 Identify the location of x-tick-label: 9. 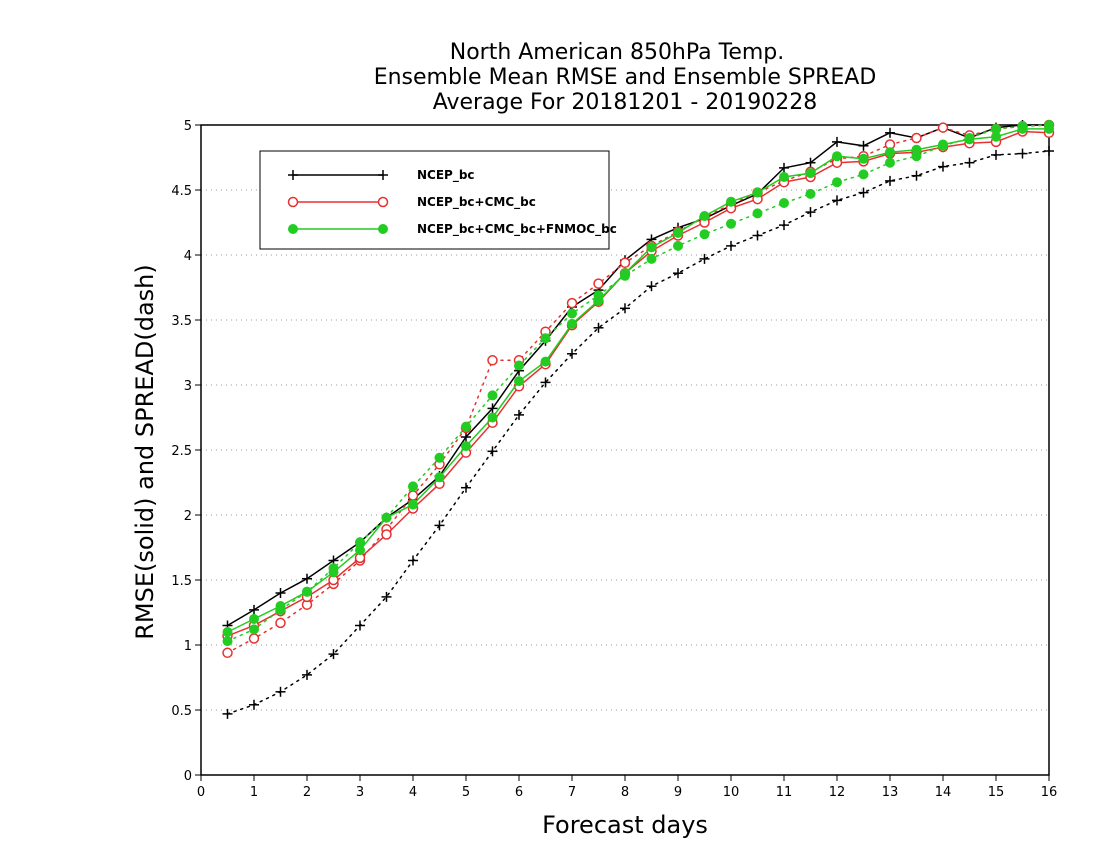
(678, 792).